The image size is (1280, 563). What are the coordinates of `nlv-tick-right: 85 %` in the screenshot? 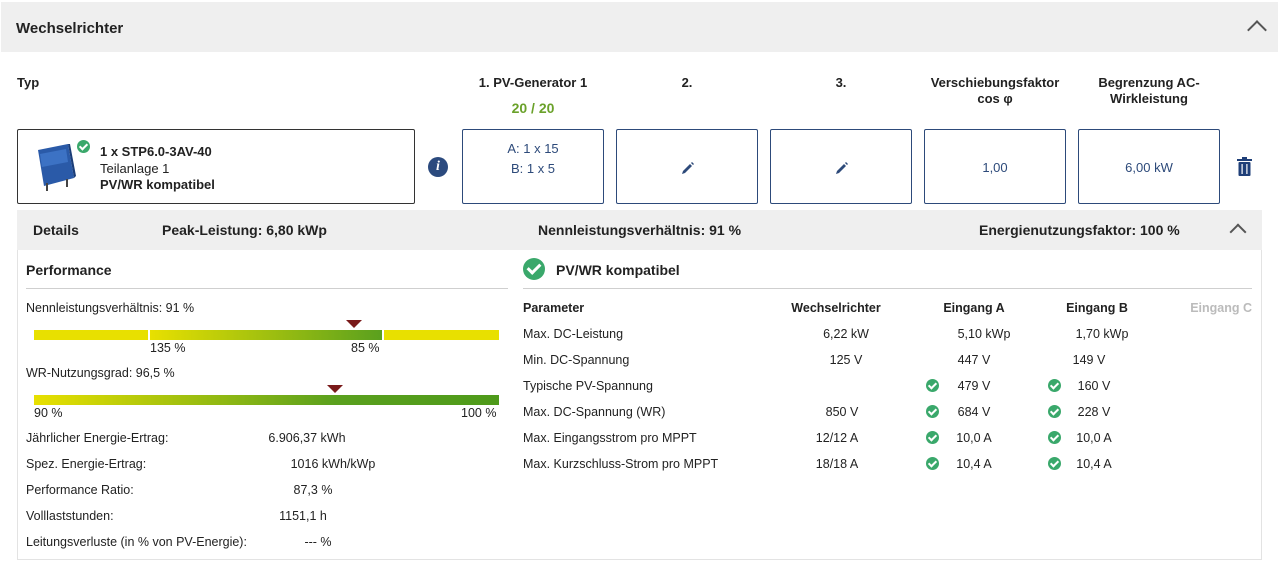 It's located at (365, 348).